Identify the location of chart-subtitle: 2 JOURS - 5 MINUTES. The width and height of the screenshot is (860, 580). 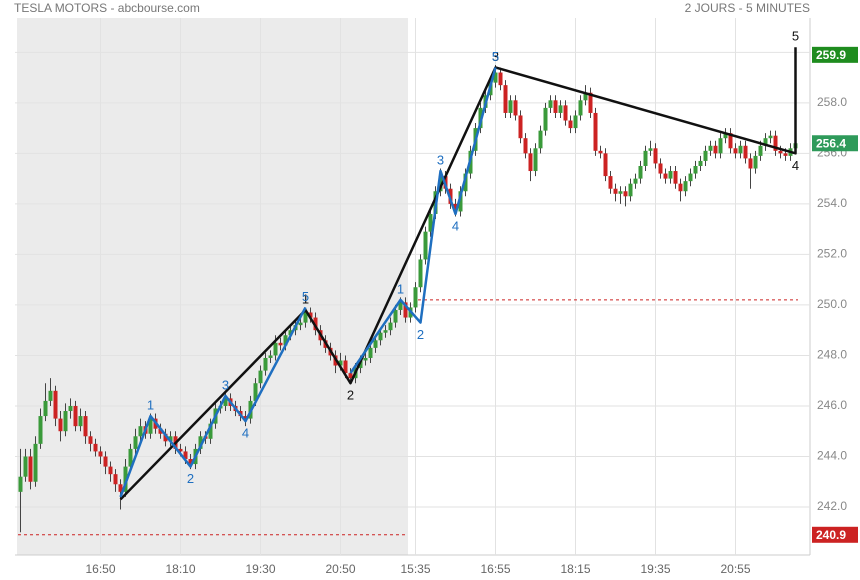
(747, 8).